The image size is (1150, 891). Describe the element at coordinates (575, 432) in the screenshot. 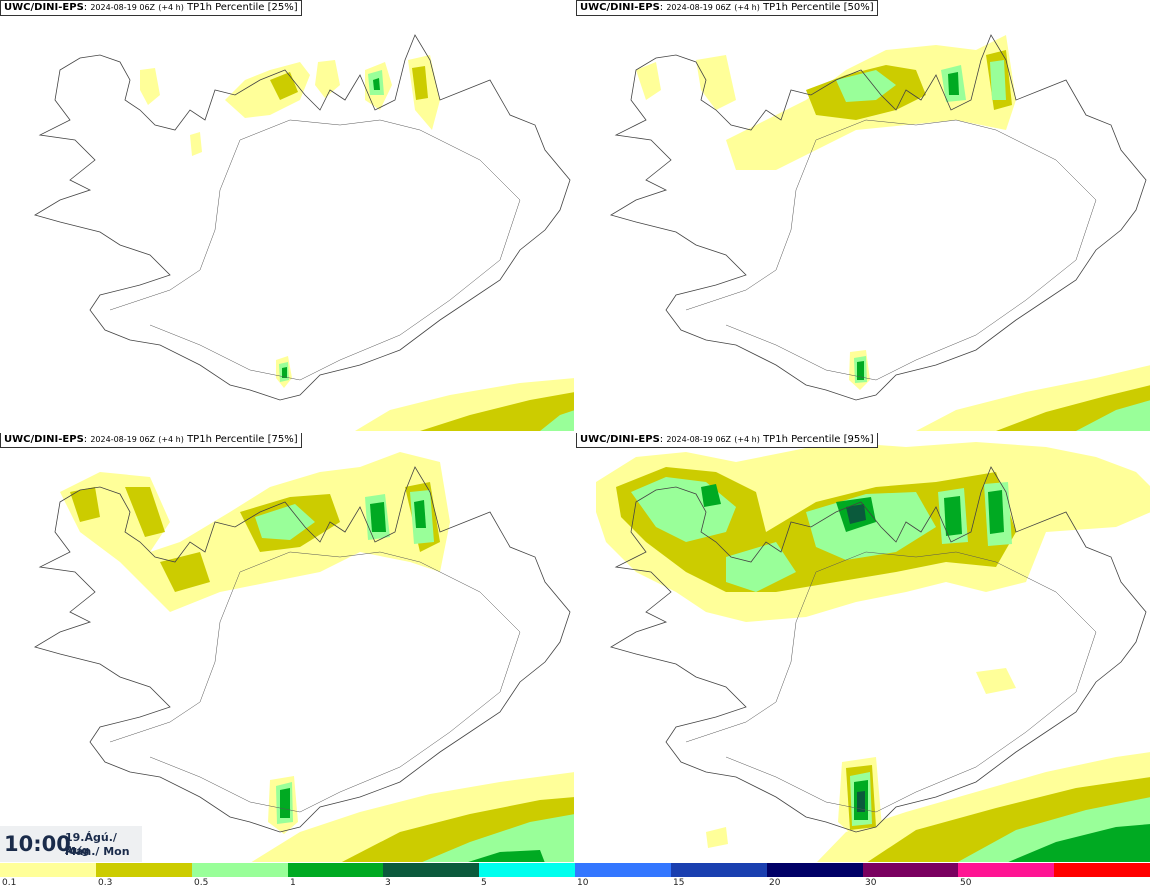

I see `panel-divider-horizontal` at that location.